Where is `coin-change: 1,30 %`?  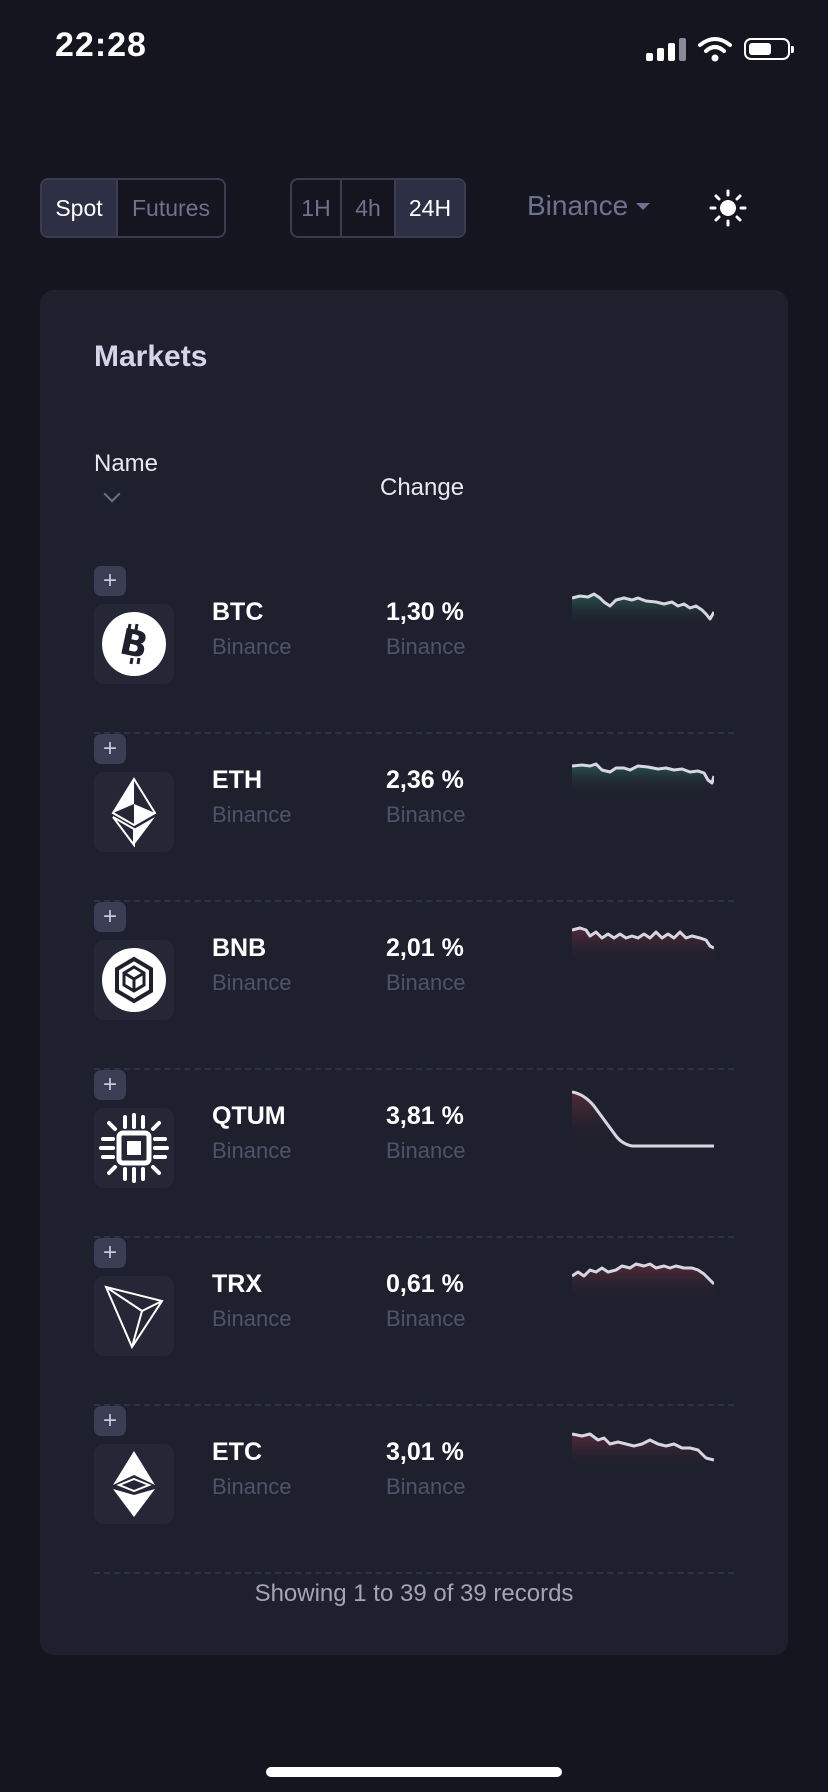 coin-change: 1,30 % is located at coordinates (425, 612).